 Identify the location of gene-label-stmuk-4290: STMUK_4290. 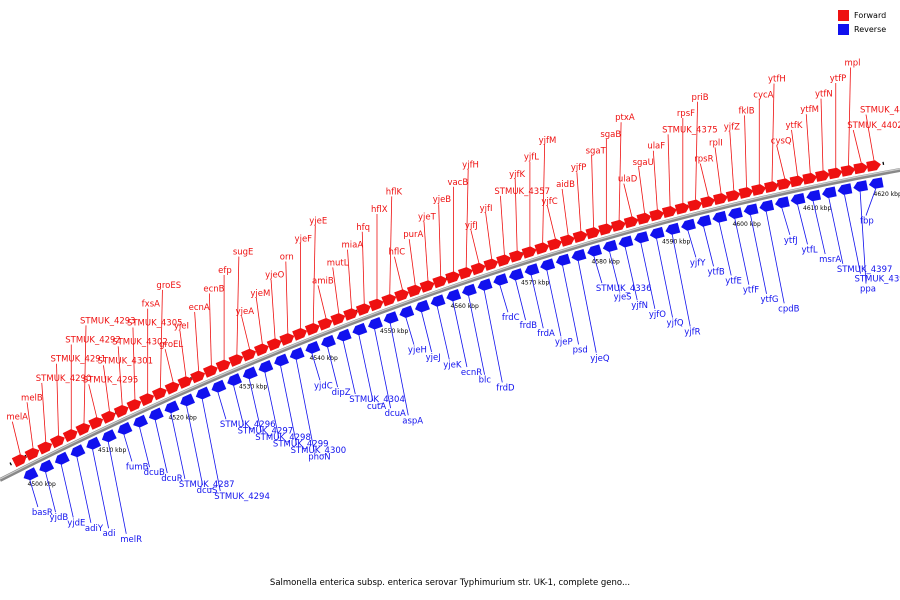
(64, 379).